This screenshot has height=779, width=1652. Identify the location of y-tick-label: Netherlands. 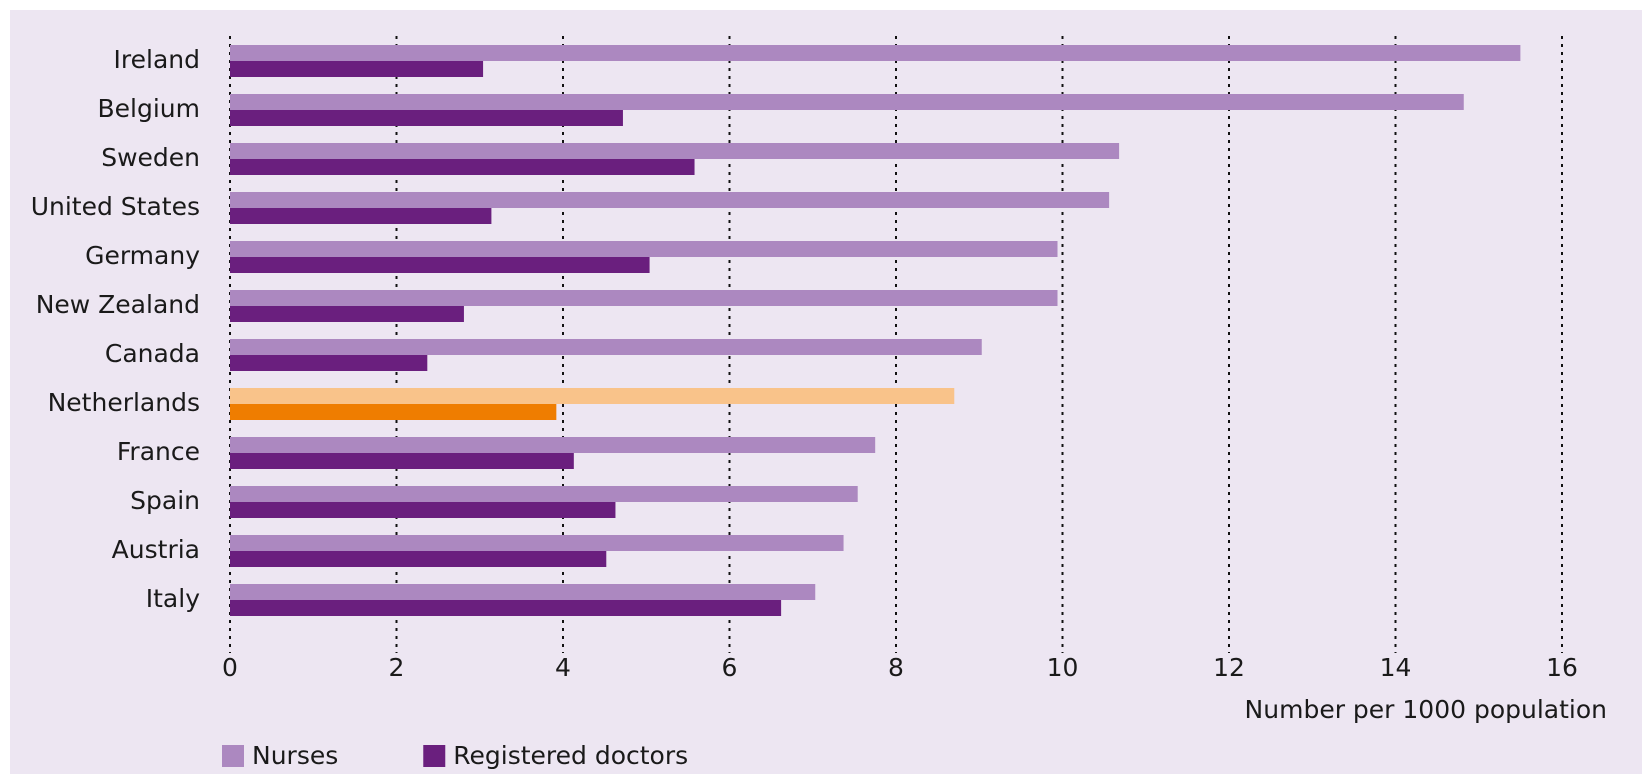
(124, 402).